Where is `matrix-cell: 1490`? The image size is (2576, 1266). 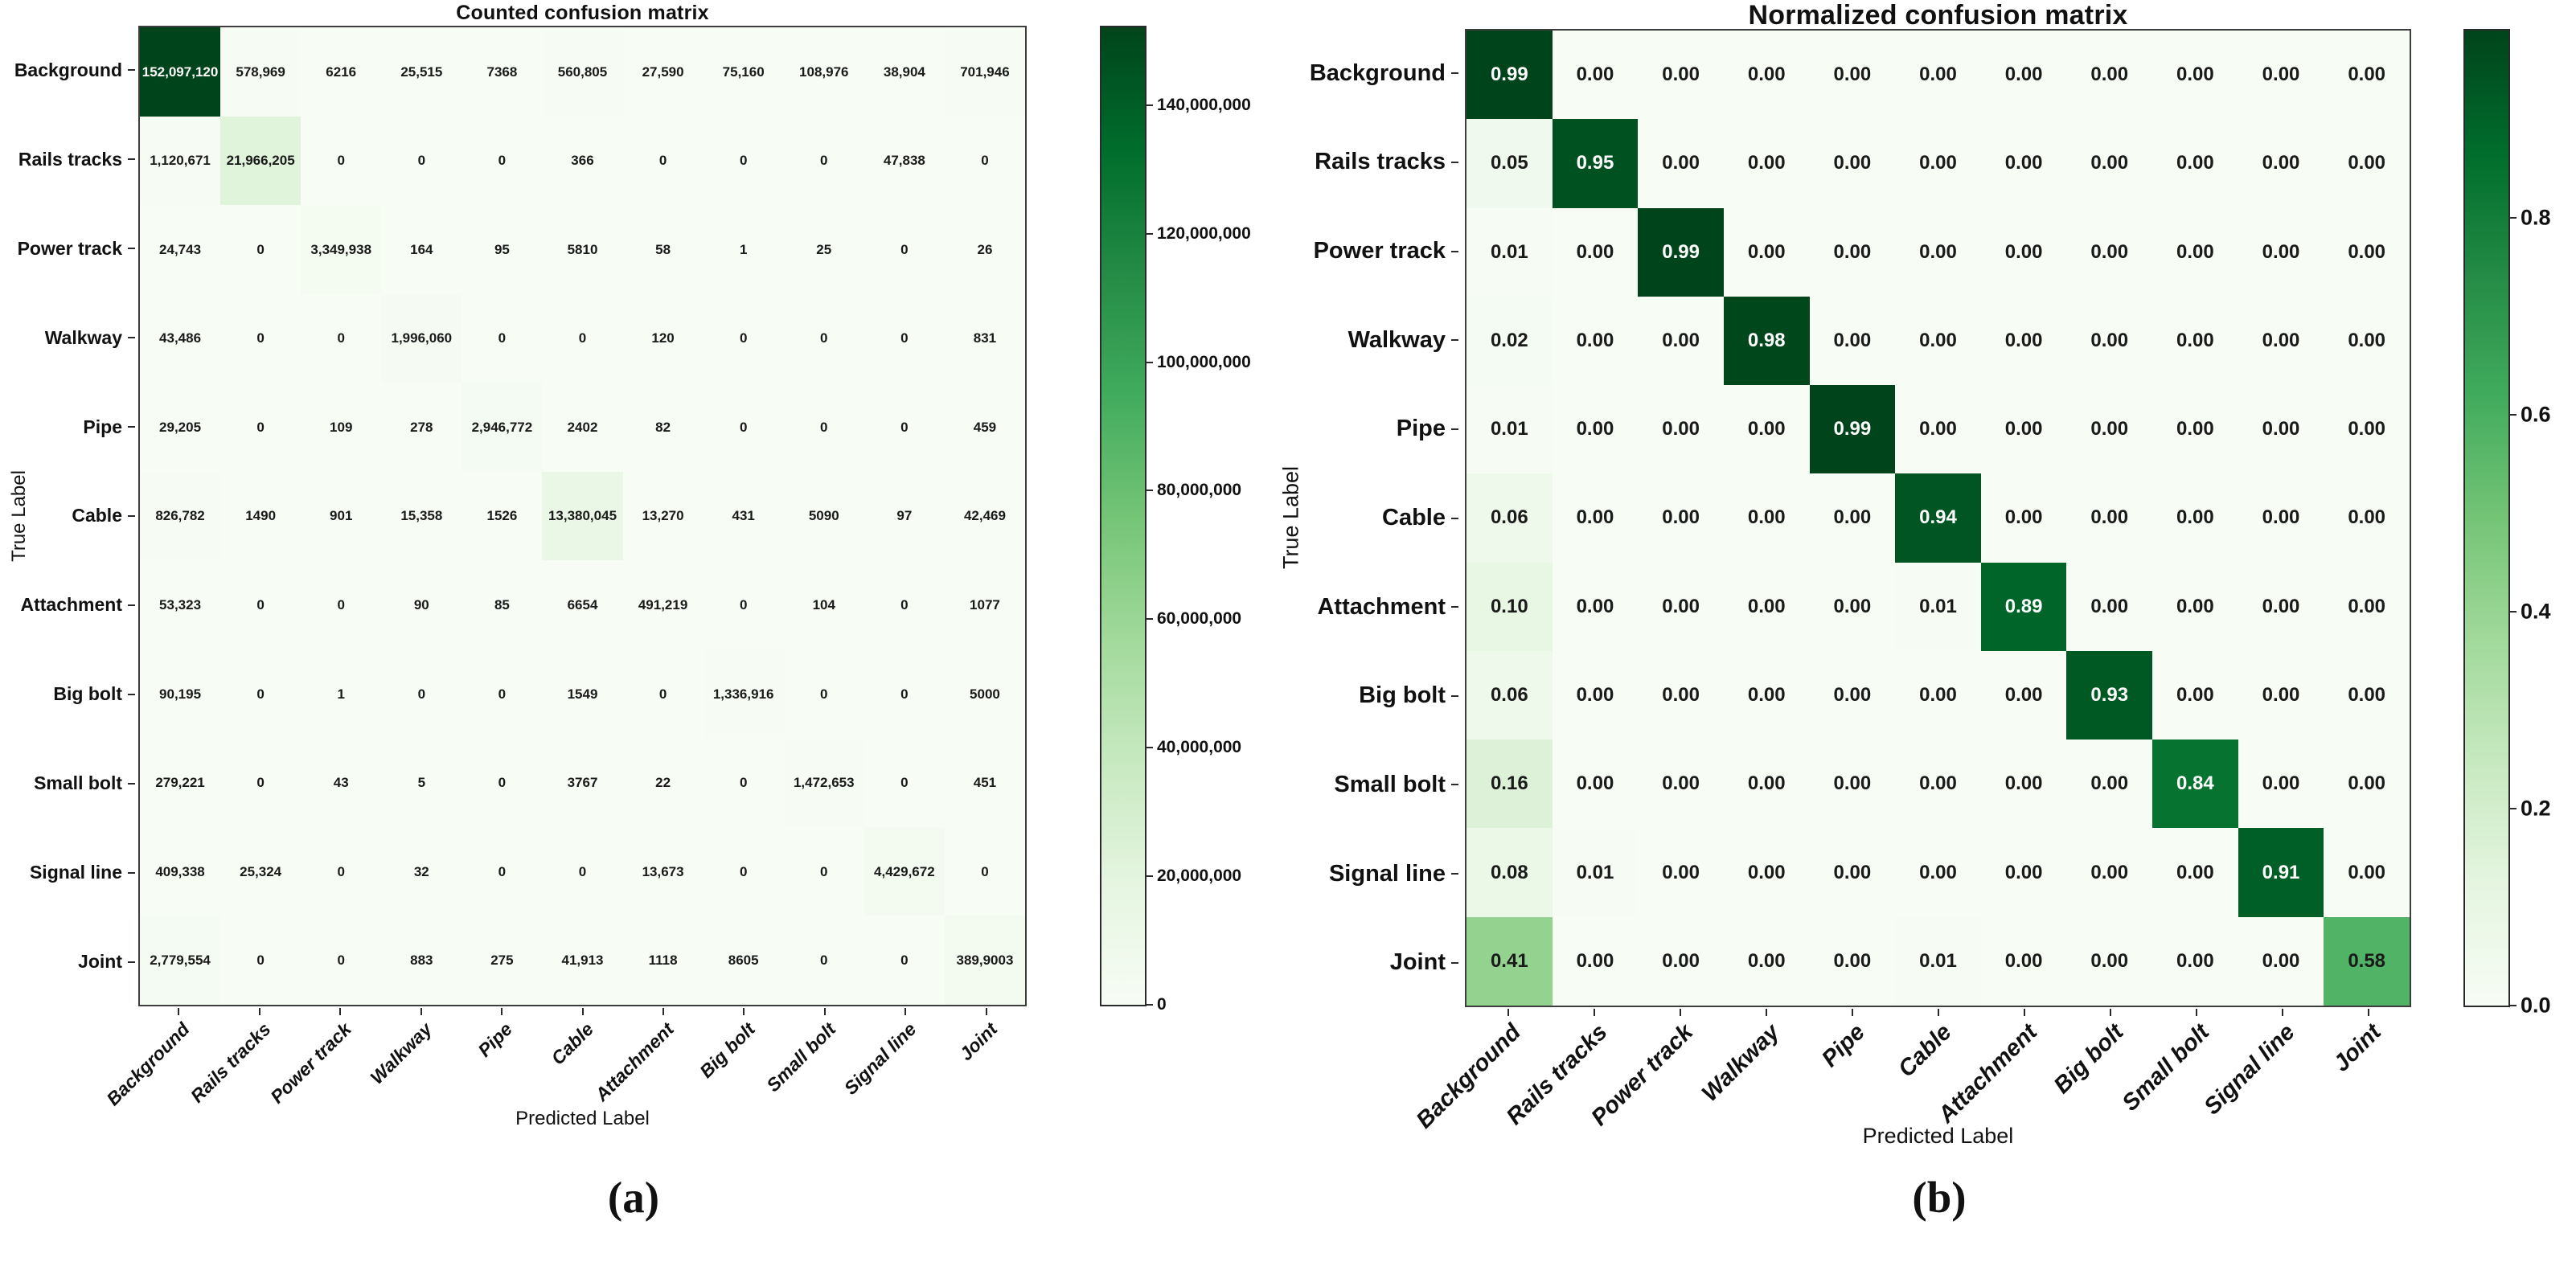
matrix-cell: 1490 is located at coordinates (260, 516).